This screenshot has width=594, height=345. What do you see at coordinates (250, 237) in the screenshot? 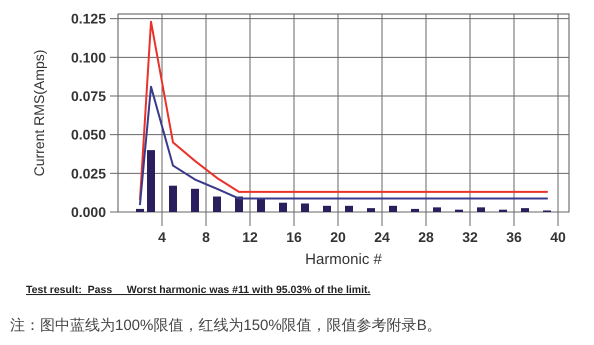
I see `x-tick-label: 12` at bounding box center [250, 237].